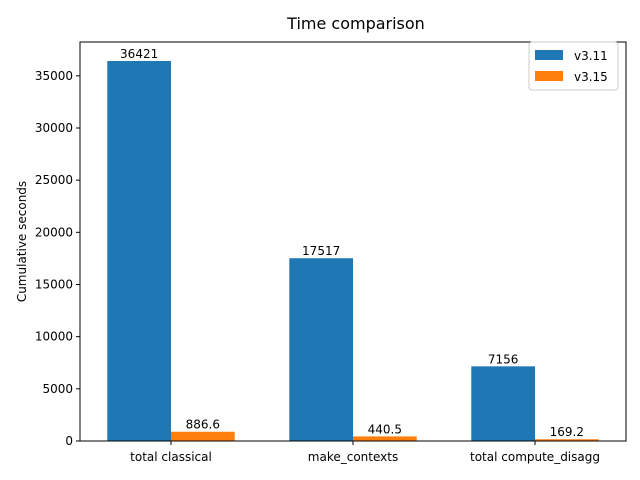 This screenshot has height=480, width=640. What do you see at coordinates (57, 389) in the screenshot?
I see `y-tick-label: 5000` at bounding box center [57, 389].